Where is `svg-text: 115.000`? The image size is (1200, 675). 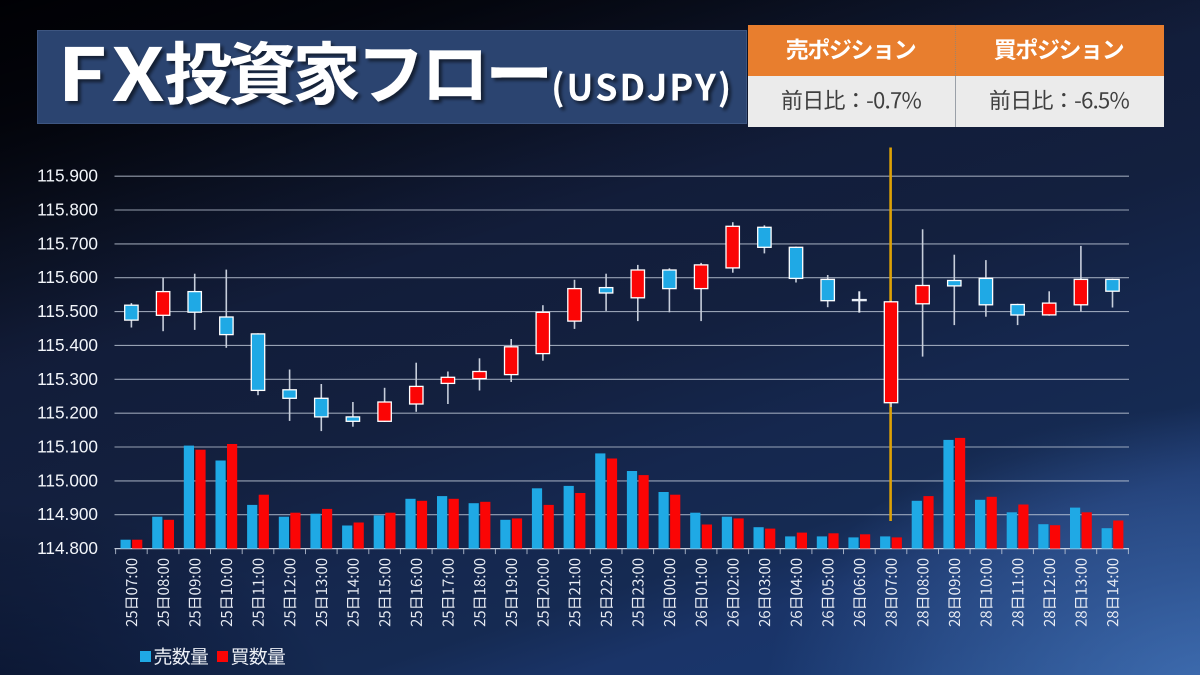
svg-text: 115.000 is located at coordinates (67, 480).